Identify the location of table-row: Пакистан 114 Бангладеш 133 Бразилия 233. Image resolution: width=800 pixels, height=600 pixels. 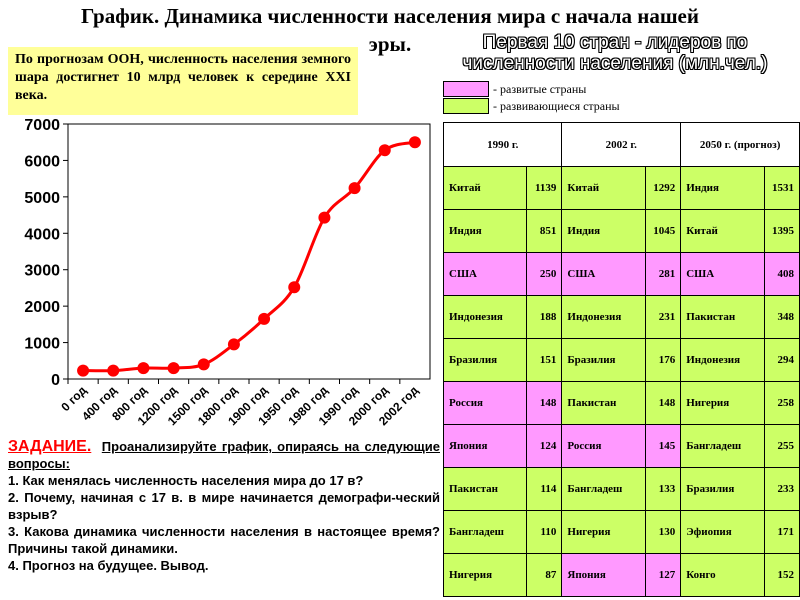
(621, 489).